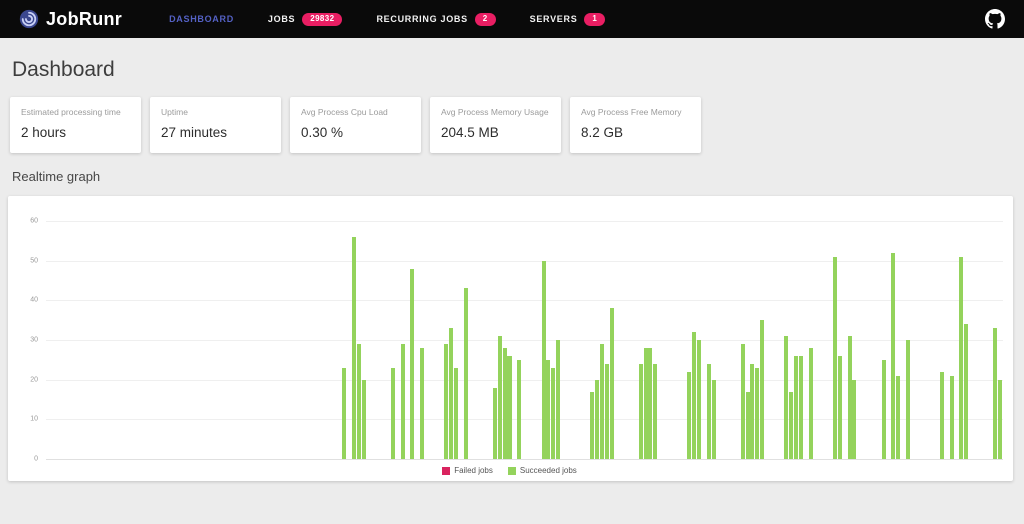 This screenshot has width=1024, height=524. I want to click on chart-legend: Failed jobs Succeeded jobs, so click(509, 470).